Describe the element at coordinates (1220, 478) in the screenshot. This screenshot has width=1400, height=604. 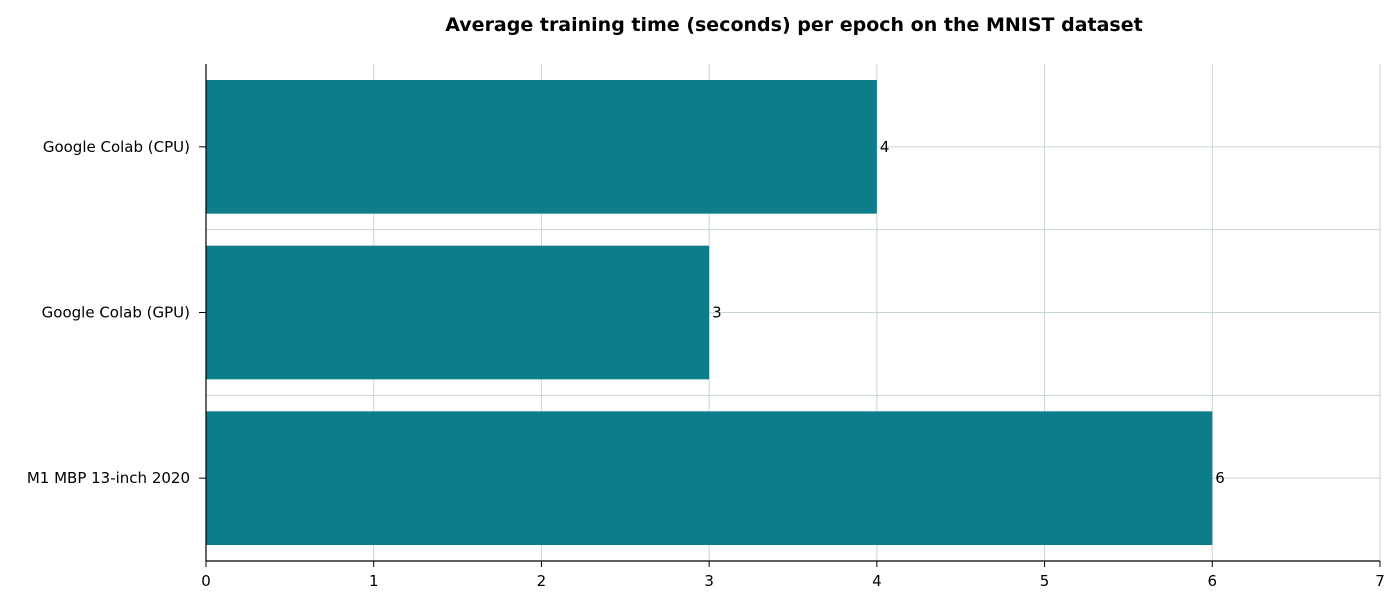
I see `data-label-2: 6` at that location.